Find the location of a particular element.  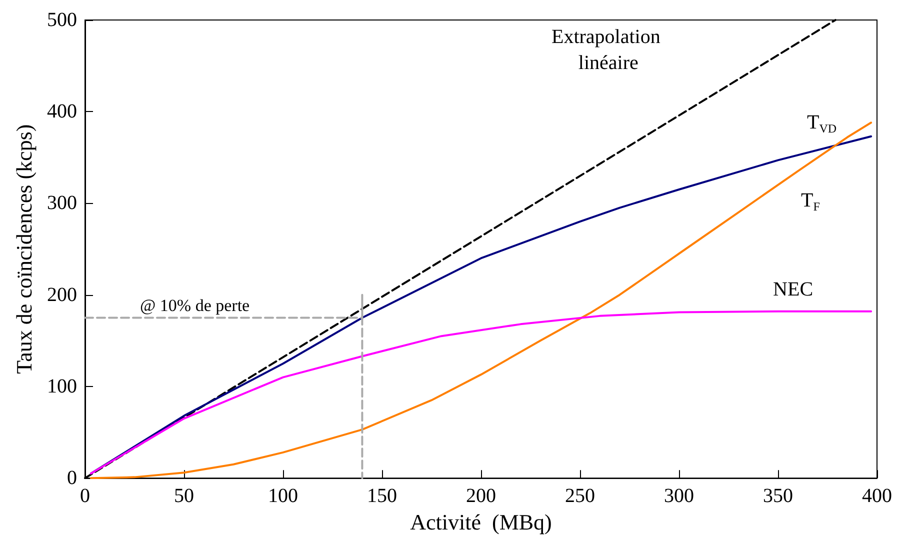

x-tick-label: 150 is located at coordinates (382, 496).